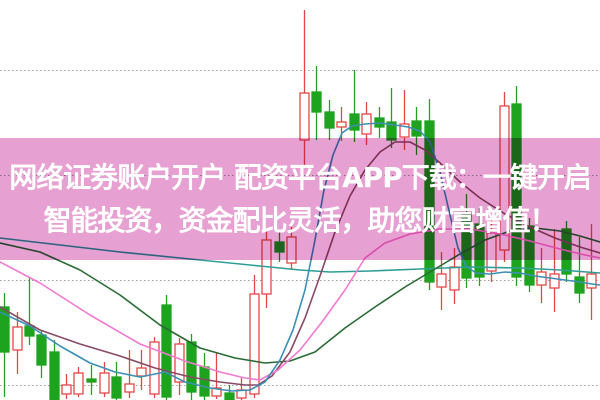 The image size is (600, 400). Describe the element at coordinates (300, 177) in the screenshot. I see `promo-text-line-1: 网络证券账户开户 配资平台APP下载：一键开启` at that location.